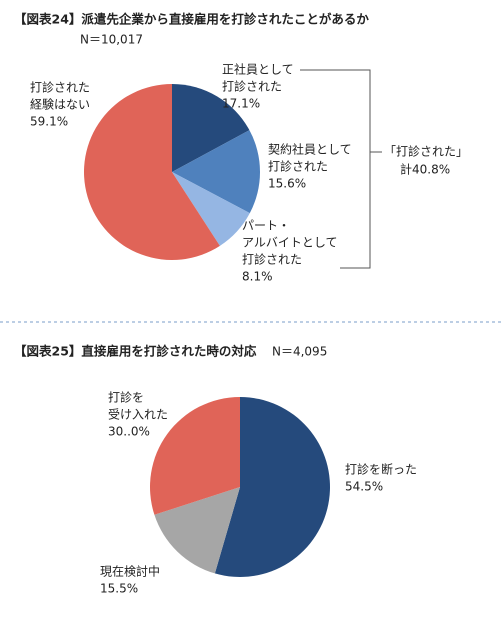 Image resolution: width=501 pixels, height=620 pixels. Describe the element at coordinates (425, 169) in the screenshot. I see `annotation: 計40.8%` at that location.